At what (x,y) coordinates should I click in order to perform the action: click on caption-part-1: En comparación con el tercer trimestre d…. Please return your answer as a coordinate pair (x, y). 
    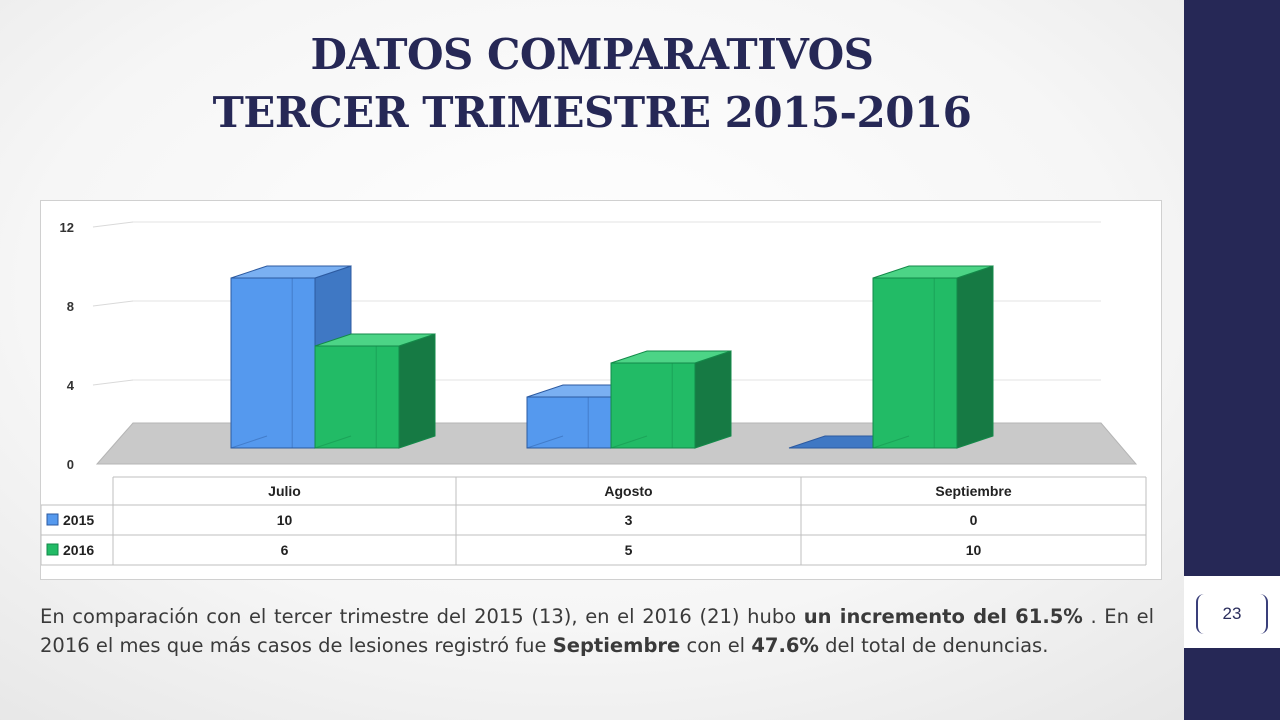
    Looking at the image, I should click on (422, 616).